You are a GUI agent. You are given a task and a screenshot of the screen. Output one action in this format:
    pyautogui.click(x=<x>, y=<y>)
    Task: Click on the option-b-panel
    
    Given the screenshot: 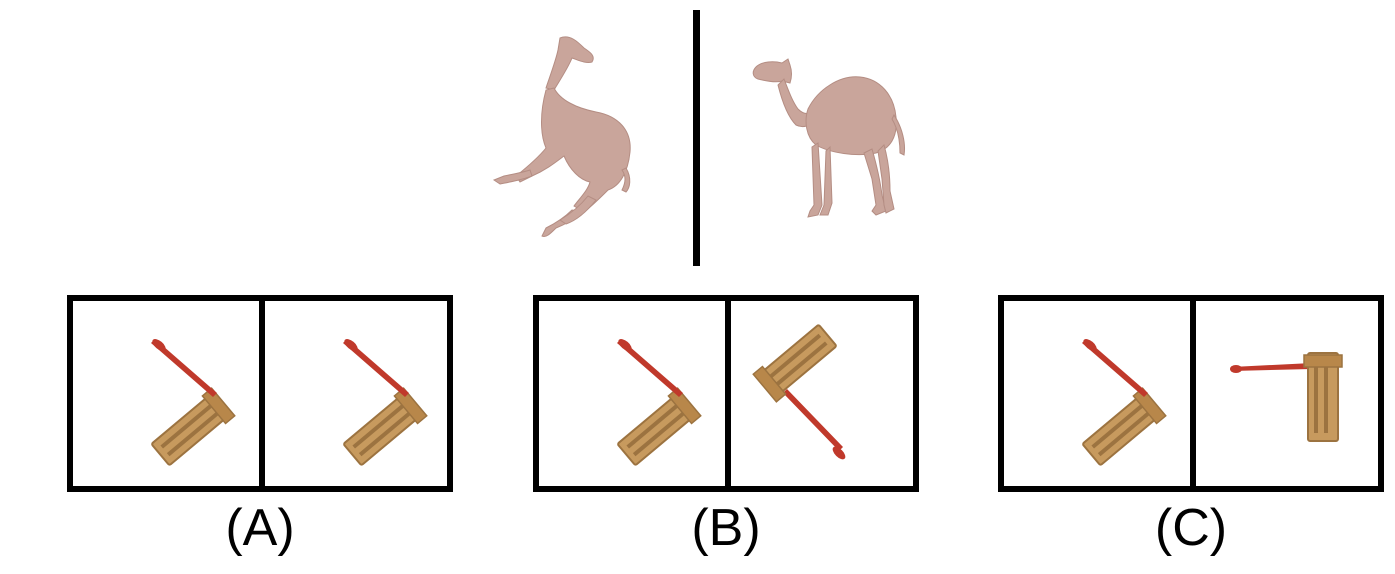 What is the action you would take?
    pyautogui.click(x=726, y=393)
    